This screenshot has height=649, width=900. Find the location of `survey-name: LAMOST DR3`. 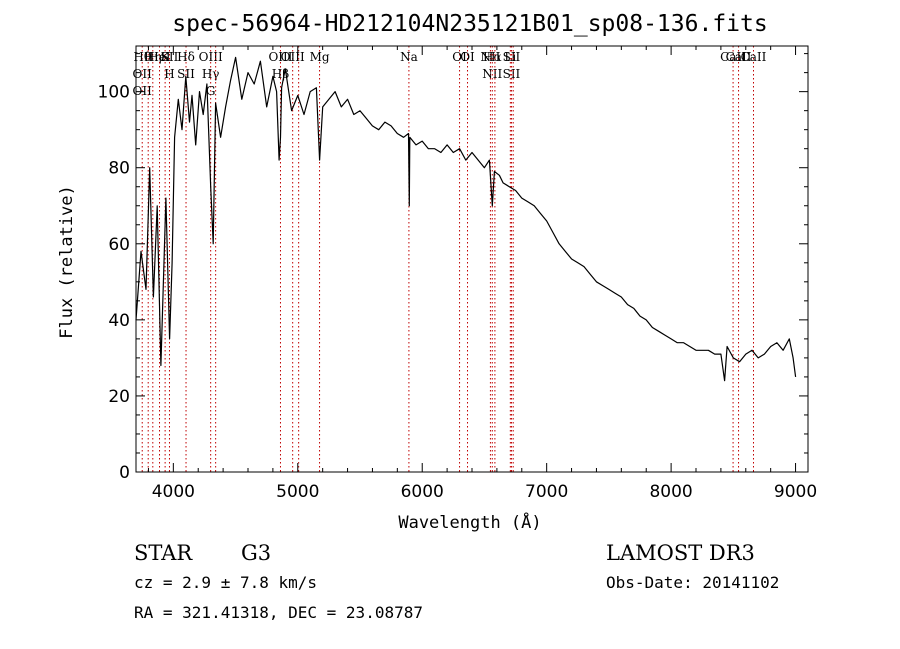

survey-name: LAMOST DR3 is located at coordinates (680, 553).